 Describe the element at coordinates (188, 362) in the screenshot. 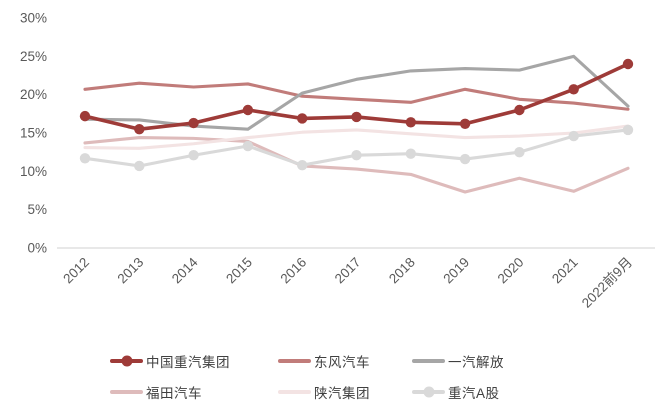

I see `legend-label: 中国重汽集团` at that location.